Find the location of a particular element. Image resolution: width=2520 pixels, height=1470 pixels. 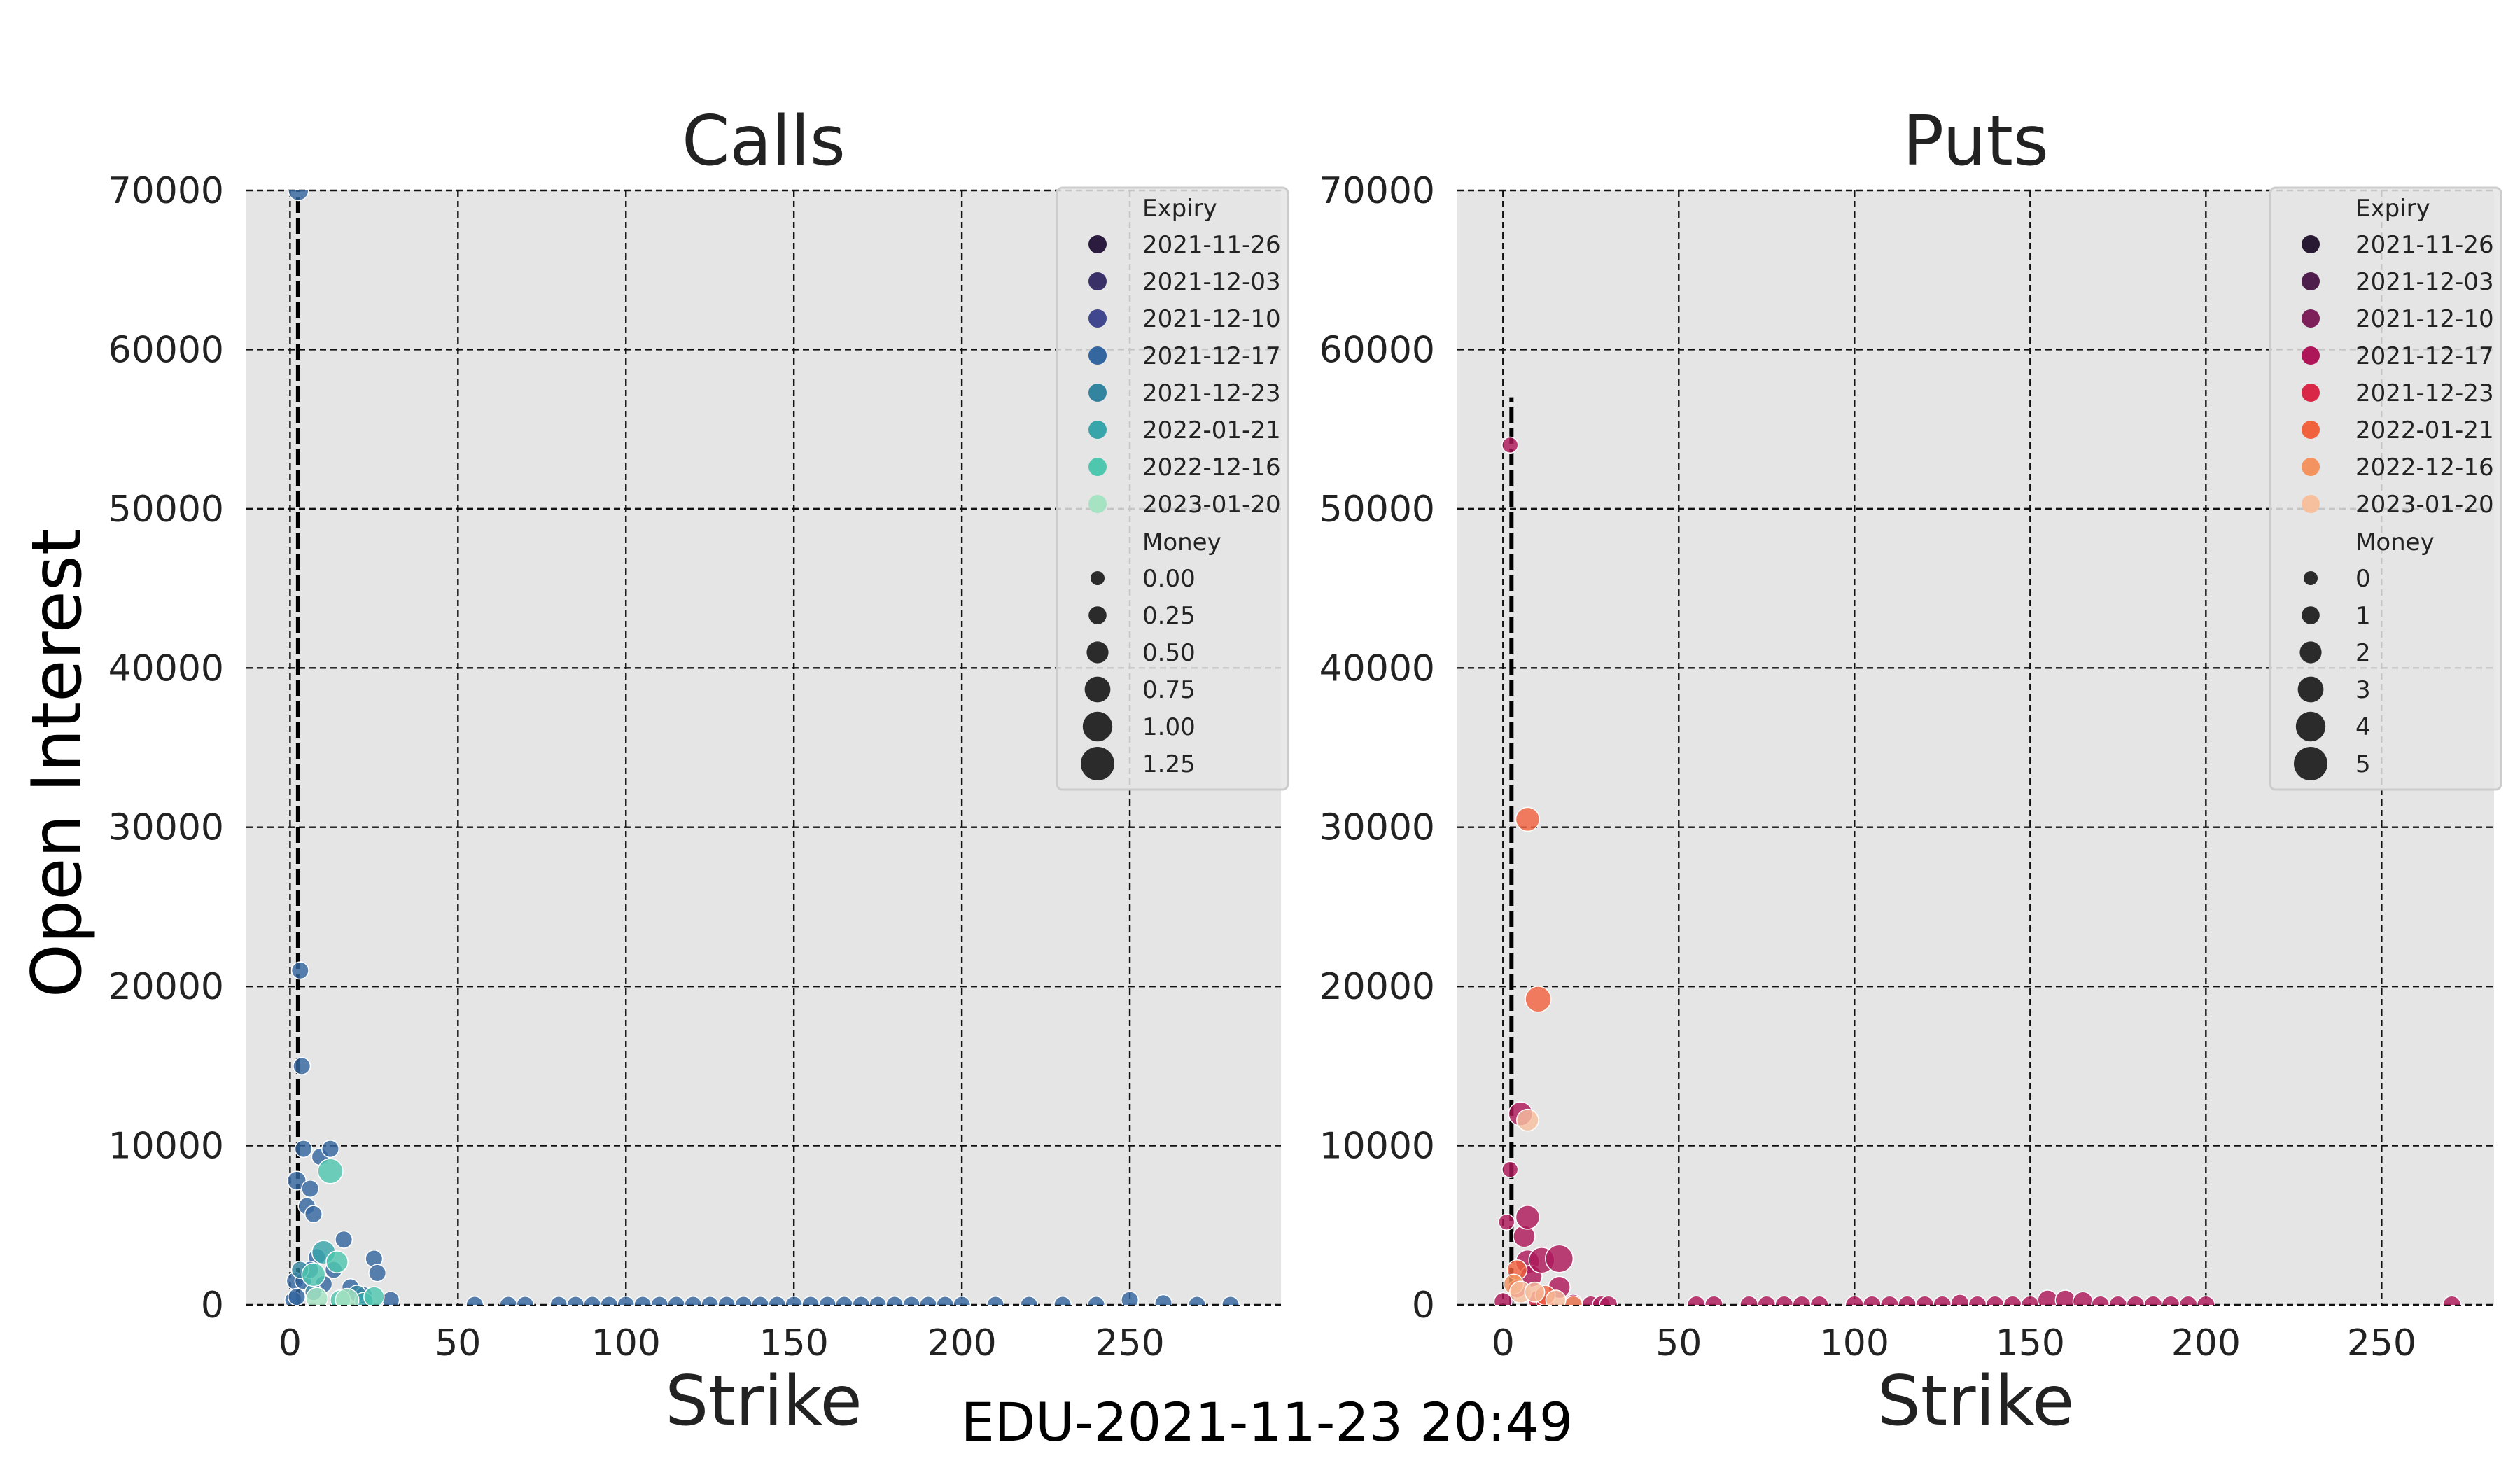

puts-legend-size-title: Money is located at coordinates (2395, 542).